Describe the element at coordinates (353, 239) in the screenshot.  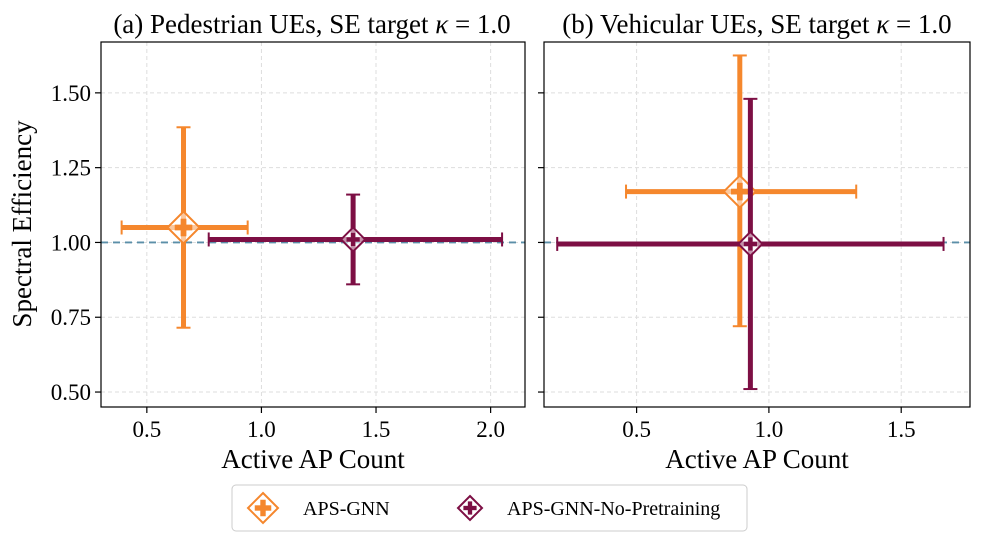
I see `panel-a-aps-gnn-no-pretraining-marker` at that location.